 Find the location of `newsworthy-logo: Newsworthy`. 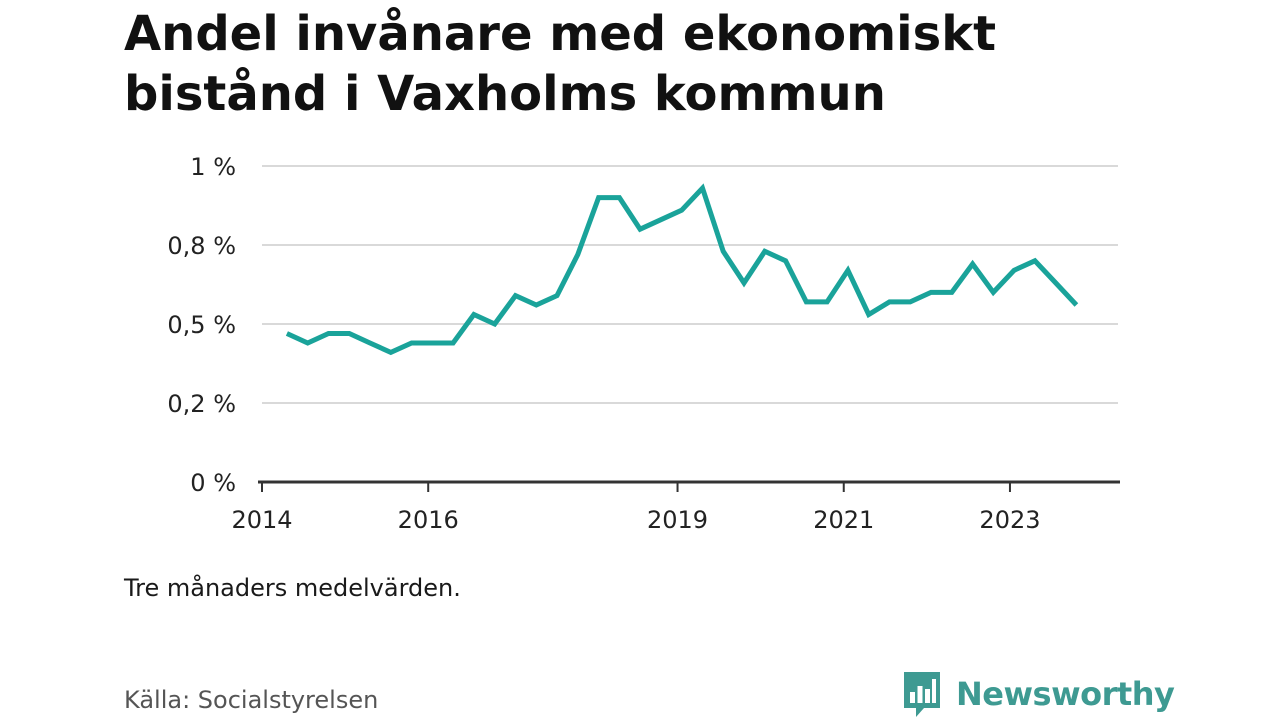

newsworthy-logo: Newsworthy is located at coordinates (1038, 694).